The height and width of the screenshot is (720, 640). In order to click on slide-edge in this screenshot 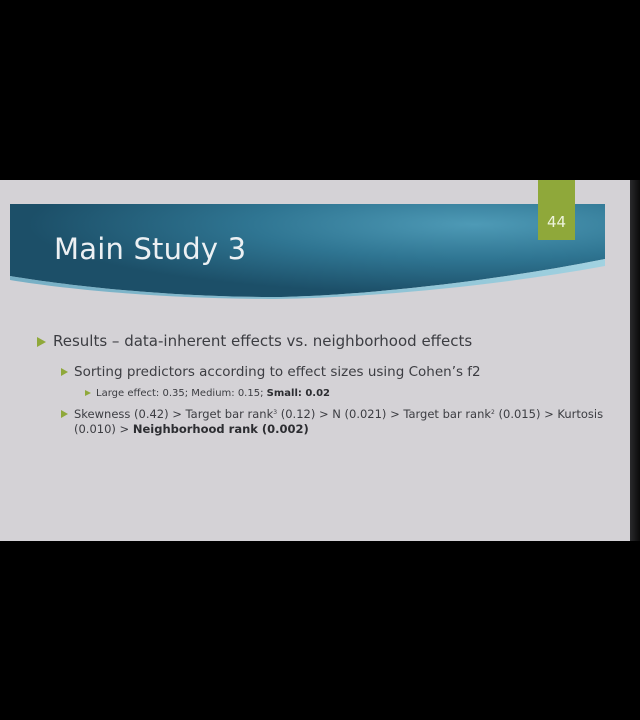, I will do `click(635, 360)`.